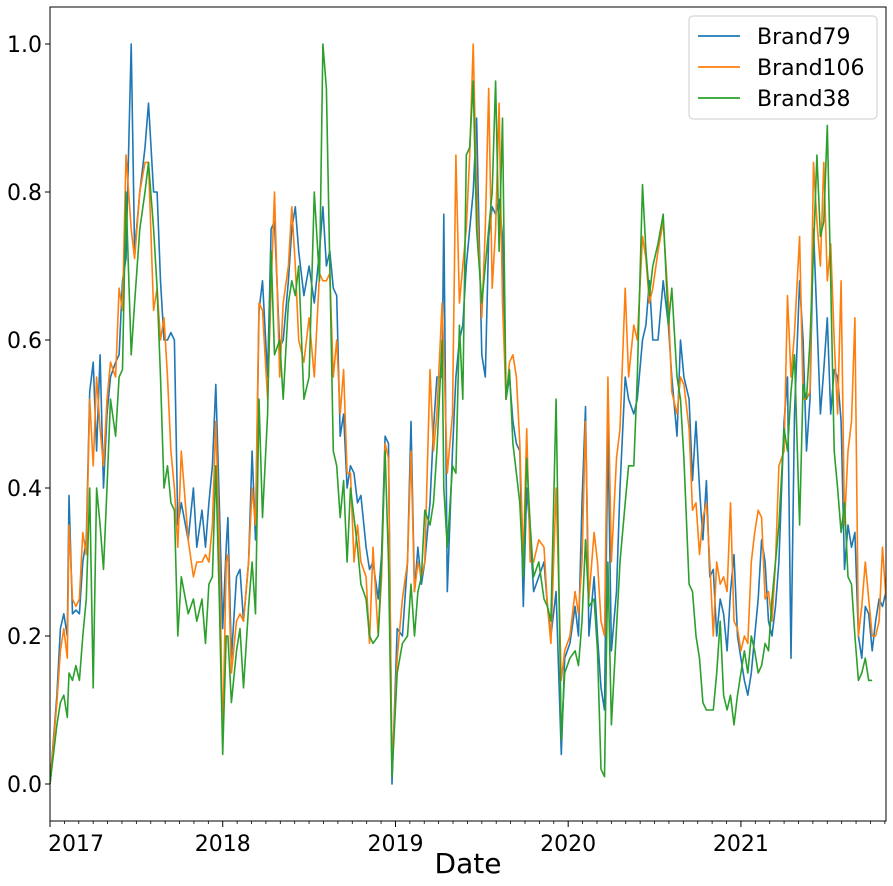 Image resolution: width=893 pixels, height=886 pixels. I want to click on x-tick-label: 2017, so click(76, 844).